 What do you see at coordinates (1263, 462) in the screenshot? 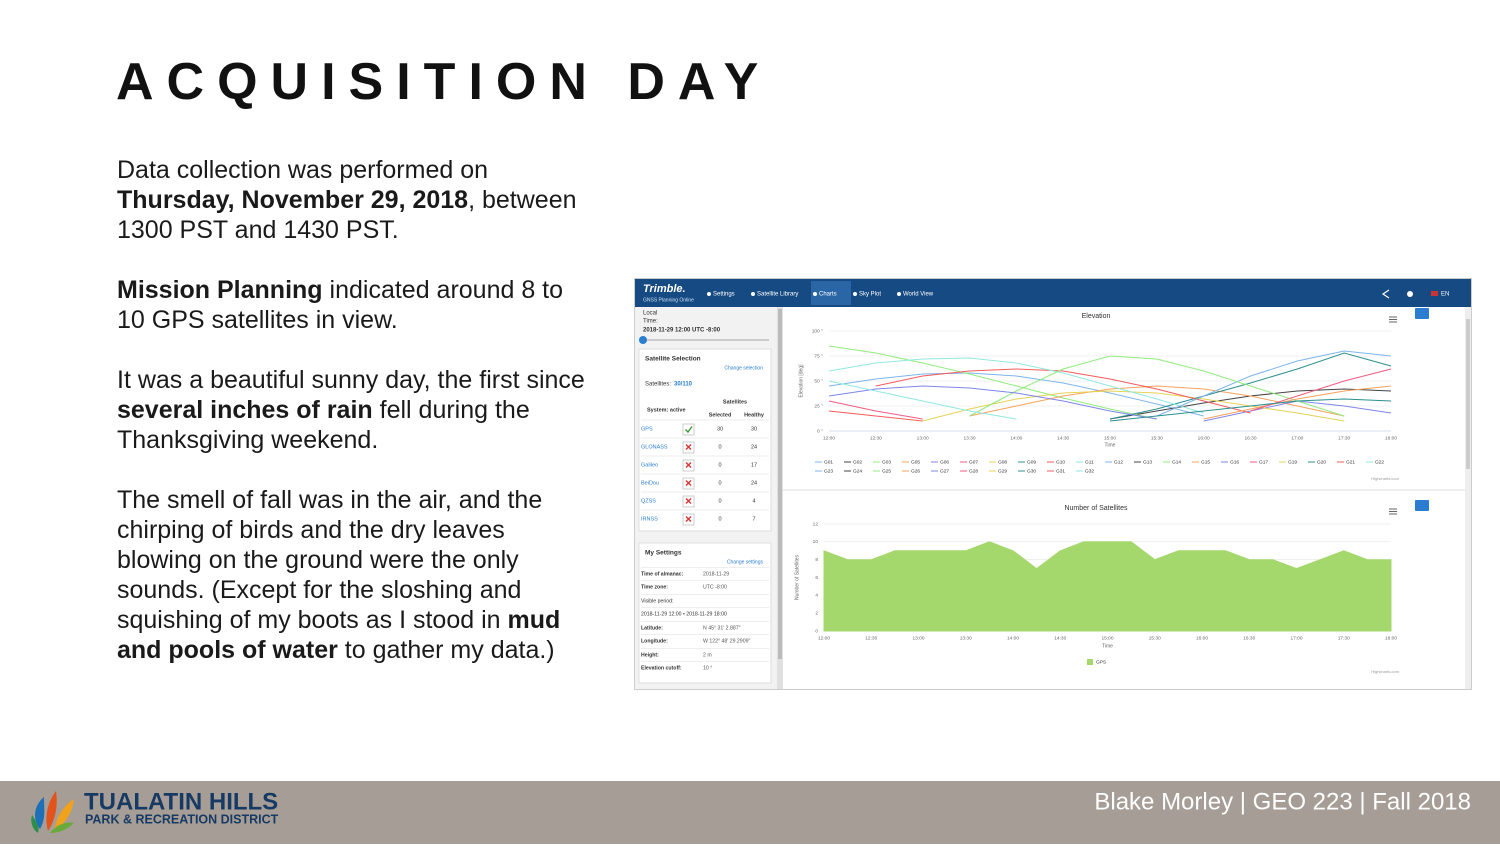
I see `legend-label: G17` at bounding box center [1263, 462].